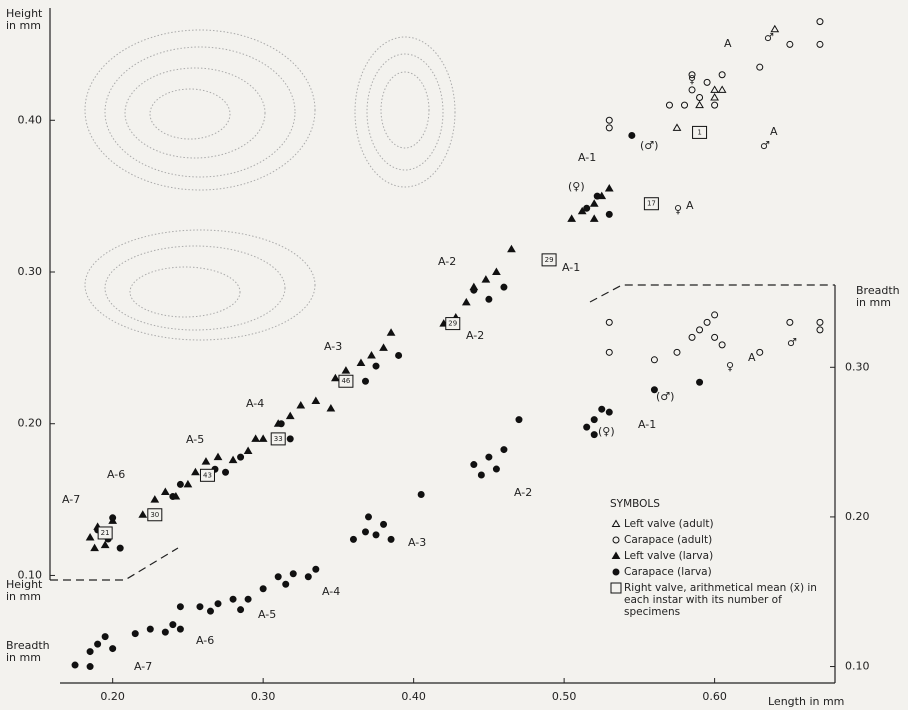 The width and height of the screenshot is (908, 710). I want to click on y2-tick-label: 0.20, so click(857, 516).